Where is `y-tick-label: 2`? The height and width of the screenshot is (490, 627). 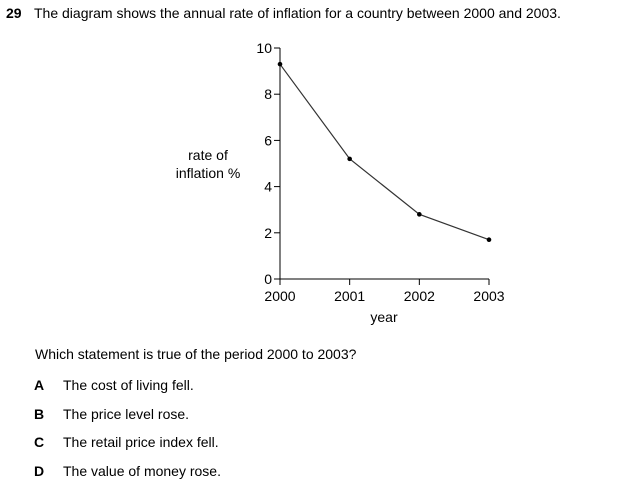
y-tick-label: 2 is located at coordinates (268, 233).